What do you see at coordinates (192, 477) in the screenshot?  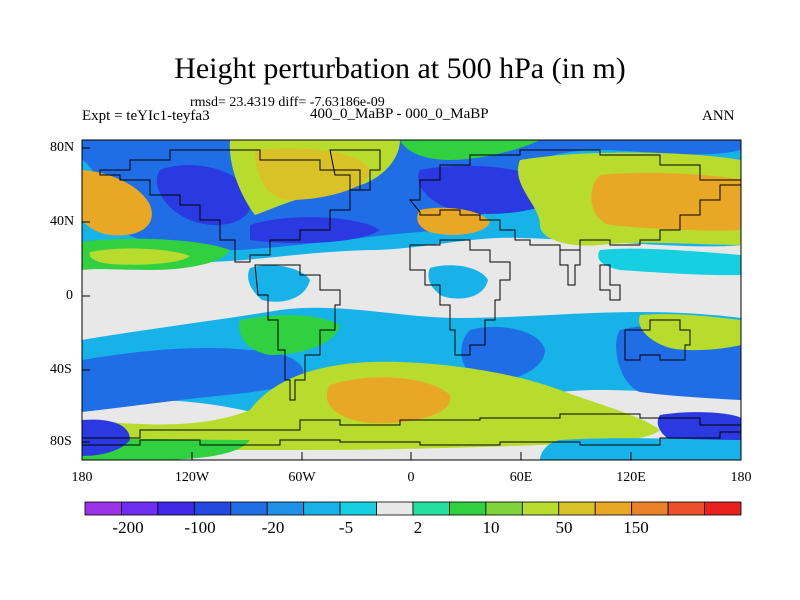 I see `xlabel-120w: 120W` at bounding box center [192, 477].